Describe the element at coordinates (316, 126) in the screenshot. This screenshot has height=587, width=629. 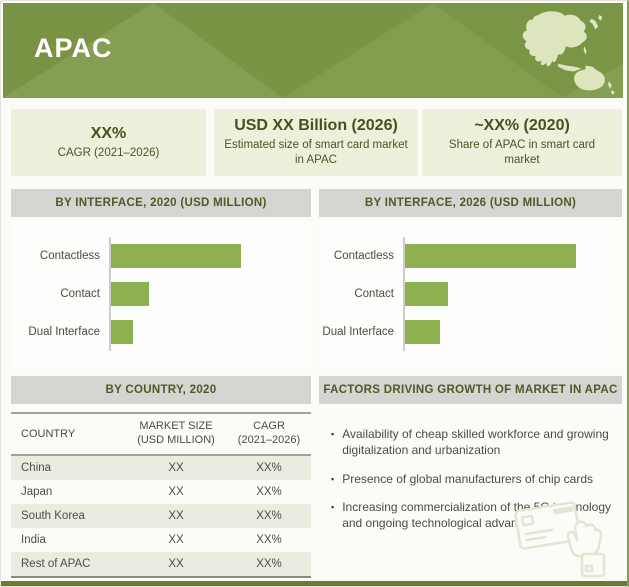
I see `stat-headline: USD XX Billion (2026)` at that location.